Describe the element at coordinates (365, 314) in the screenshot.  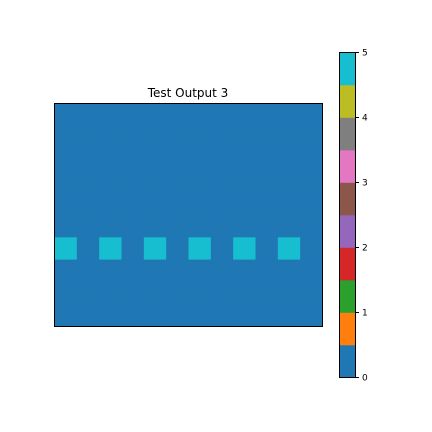
I see `colorbar-tick-label: 1` at that location.